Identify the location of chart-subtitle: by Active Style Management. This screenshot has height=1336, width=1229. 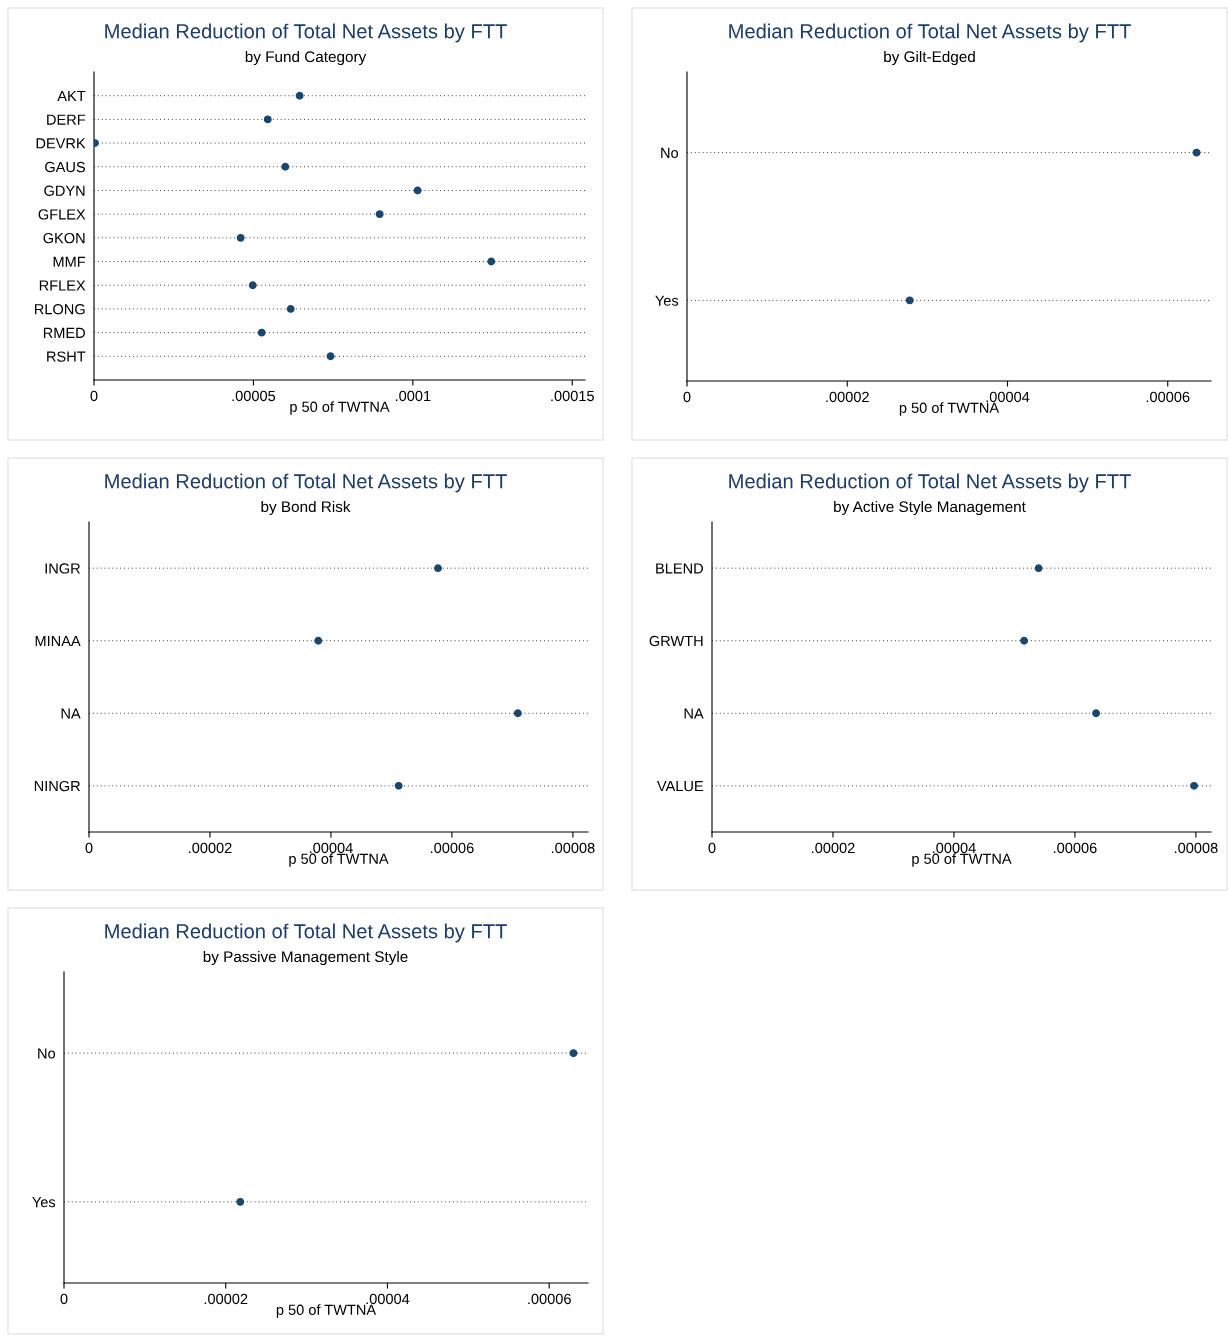
(930, 508).